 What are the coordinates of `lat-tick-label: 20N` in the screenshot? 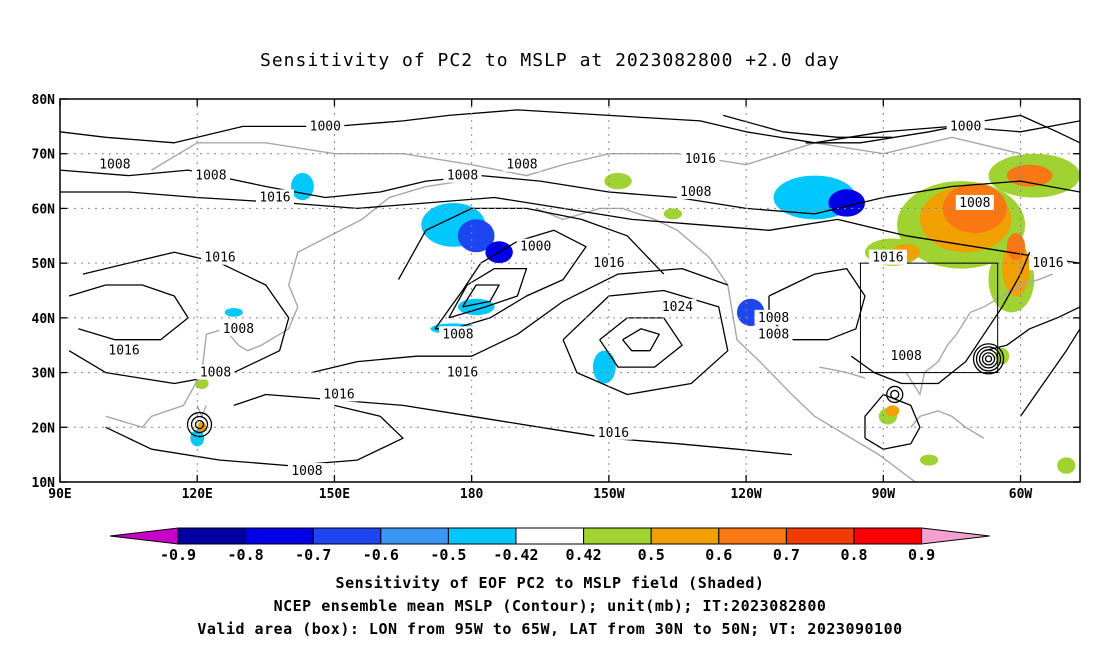 It's located at (44, 428).